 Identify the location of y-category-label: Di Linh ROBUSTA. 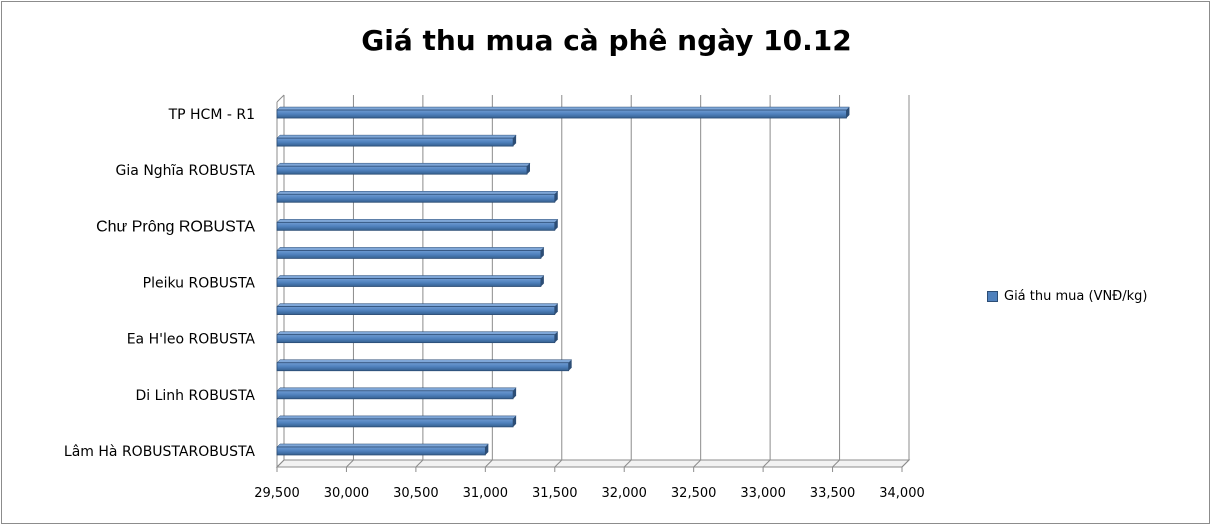
(195, 396).